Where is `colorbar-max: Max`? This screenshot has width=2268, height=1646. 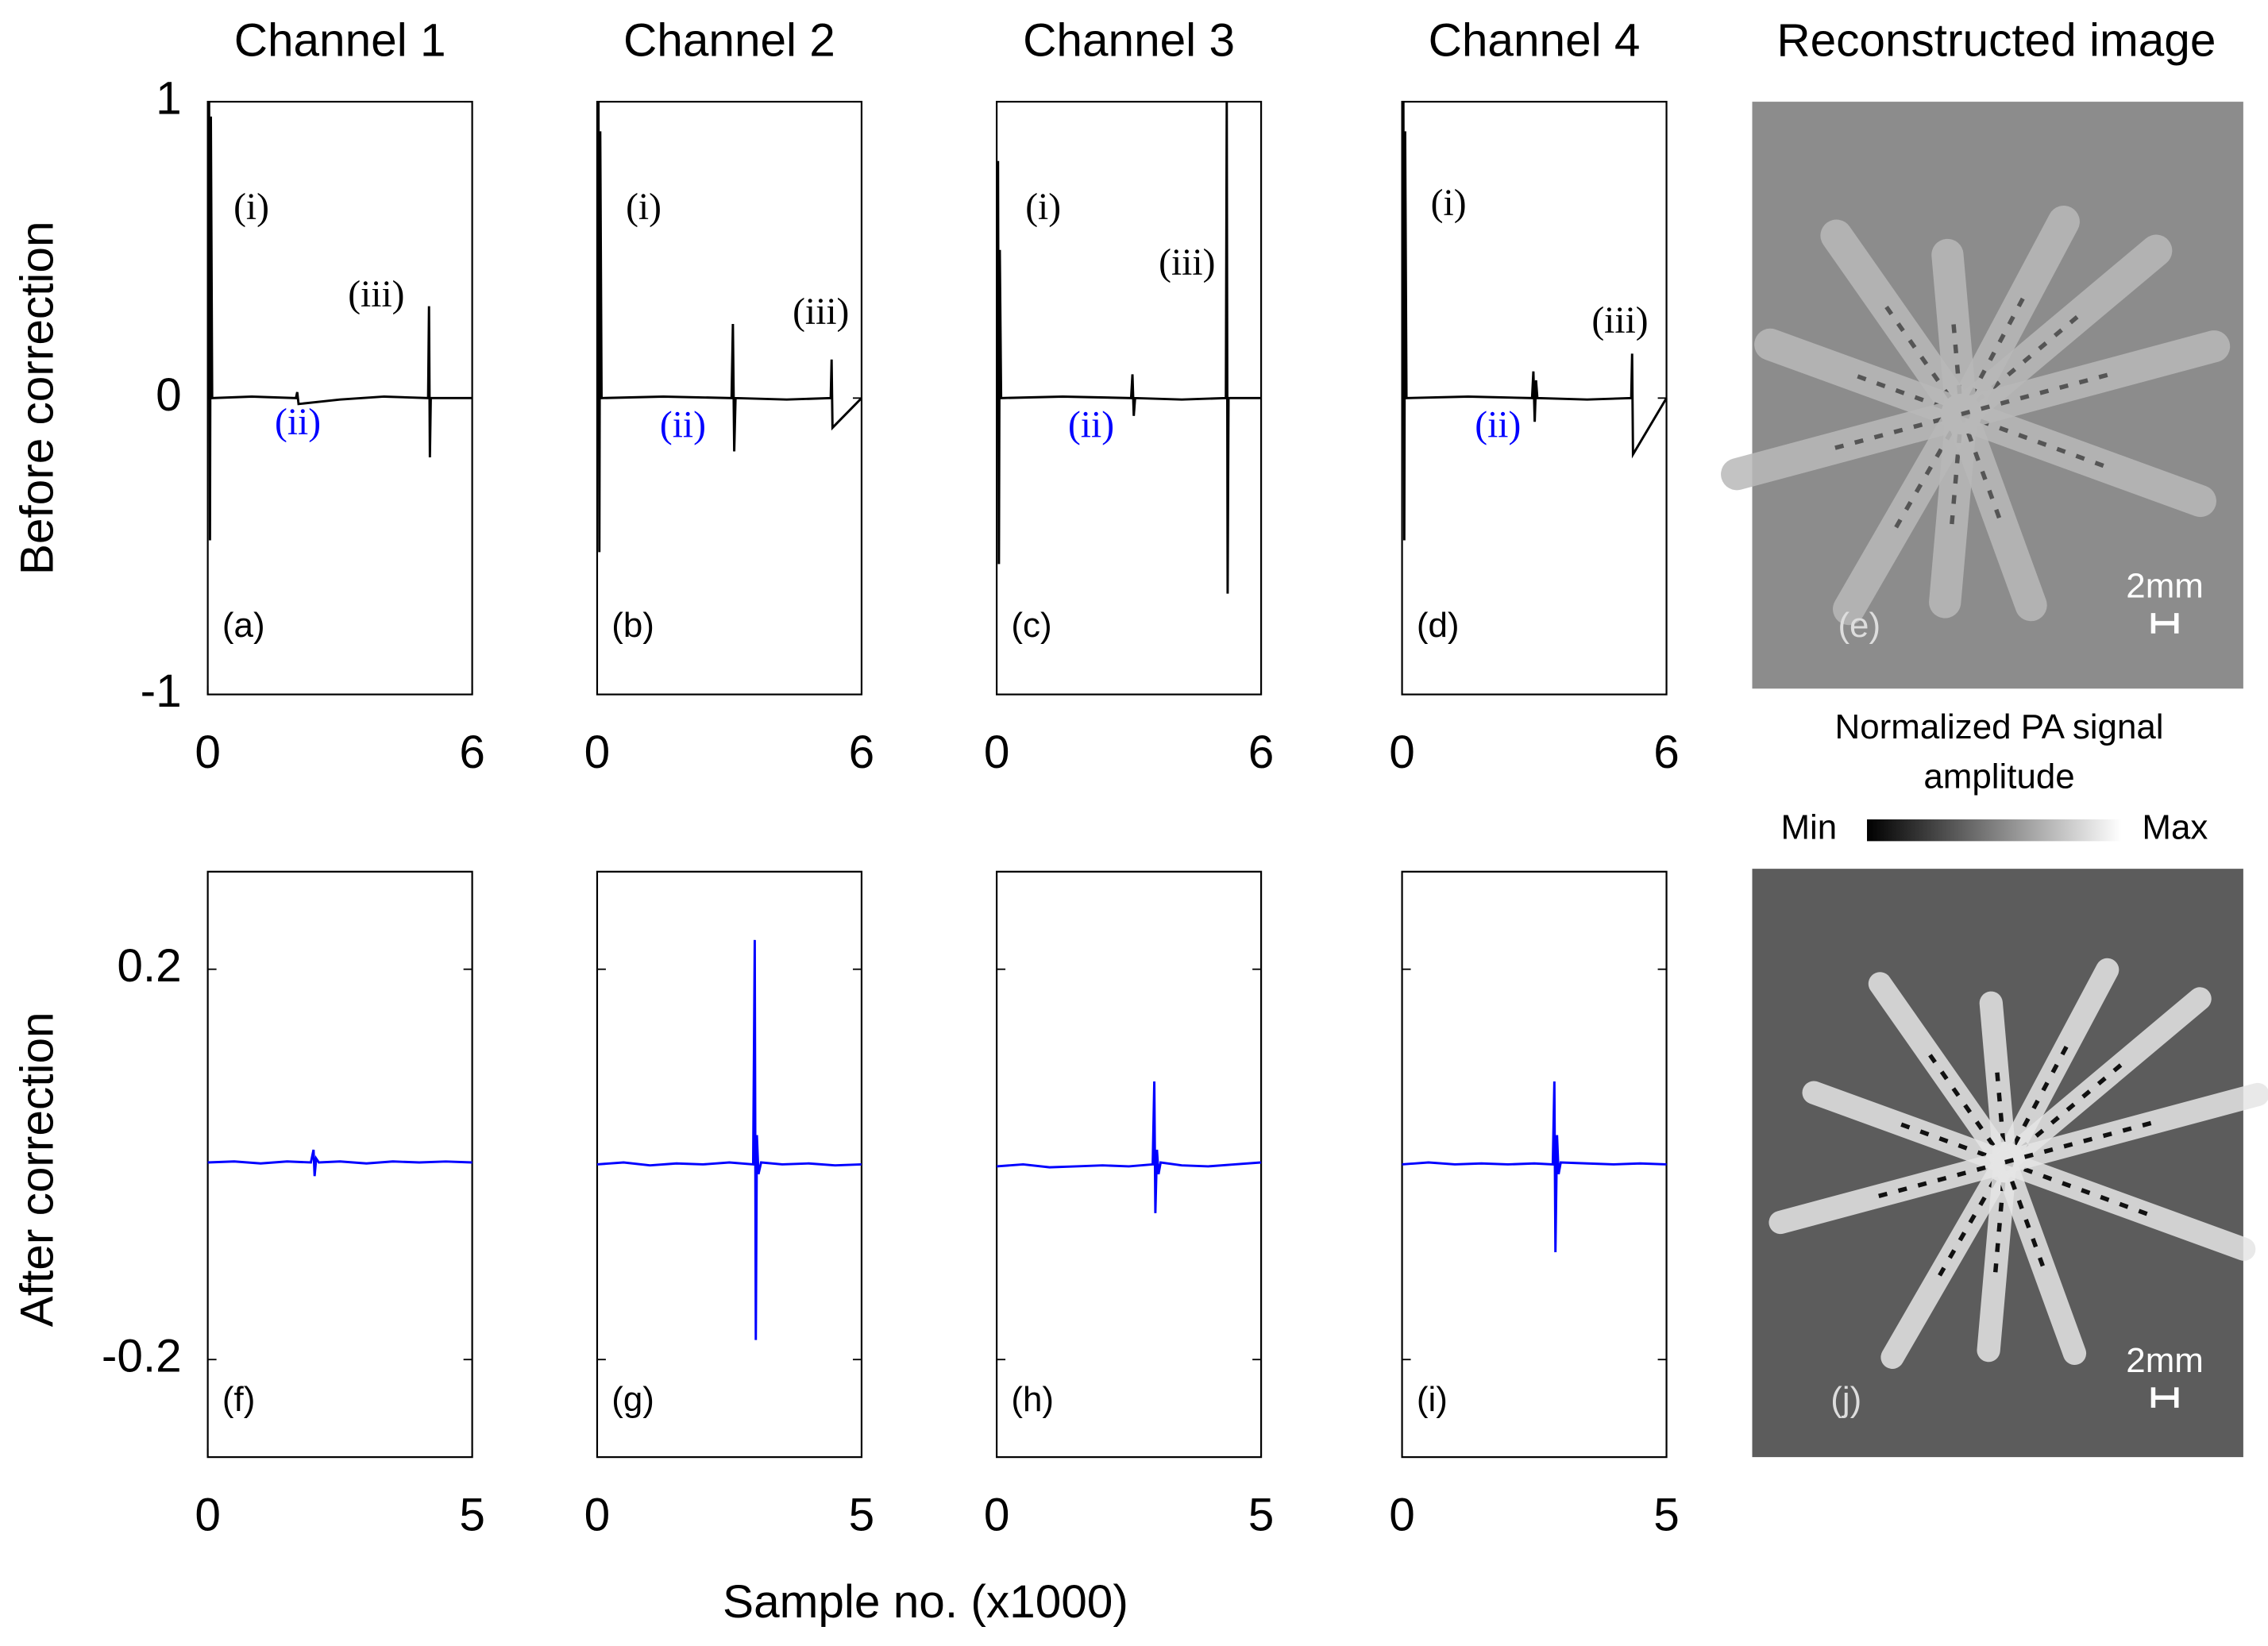
colorbar-max: Max is located at coordinates (2175, 827).